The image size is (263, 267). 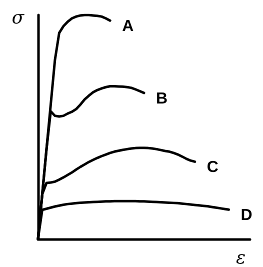 What do you see at coordinates (246, 215) in the screenshot?
I see `series-label: D` at bounding box center [246, 215].